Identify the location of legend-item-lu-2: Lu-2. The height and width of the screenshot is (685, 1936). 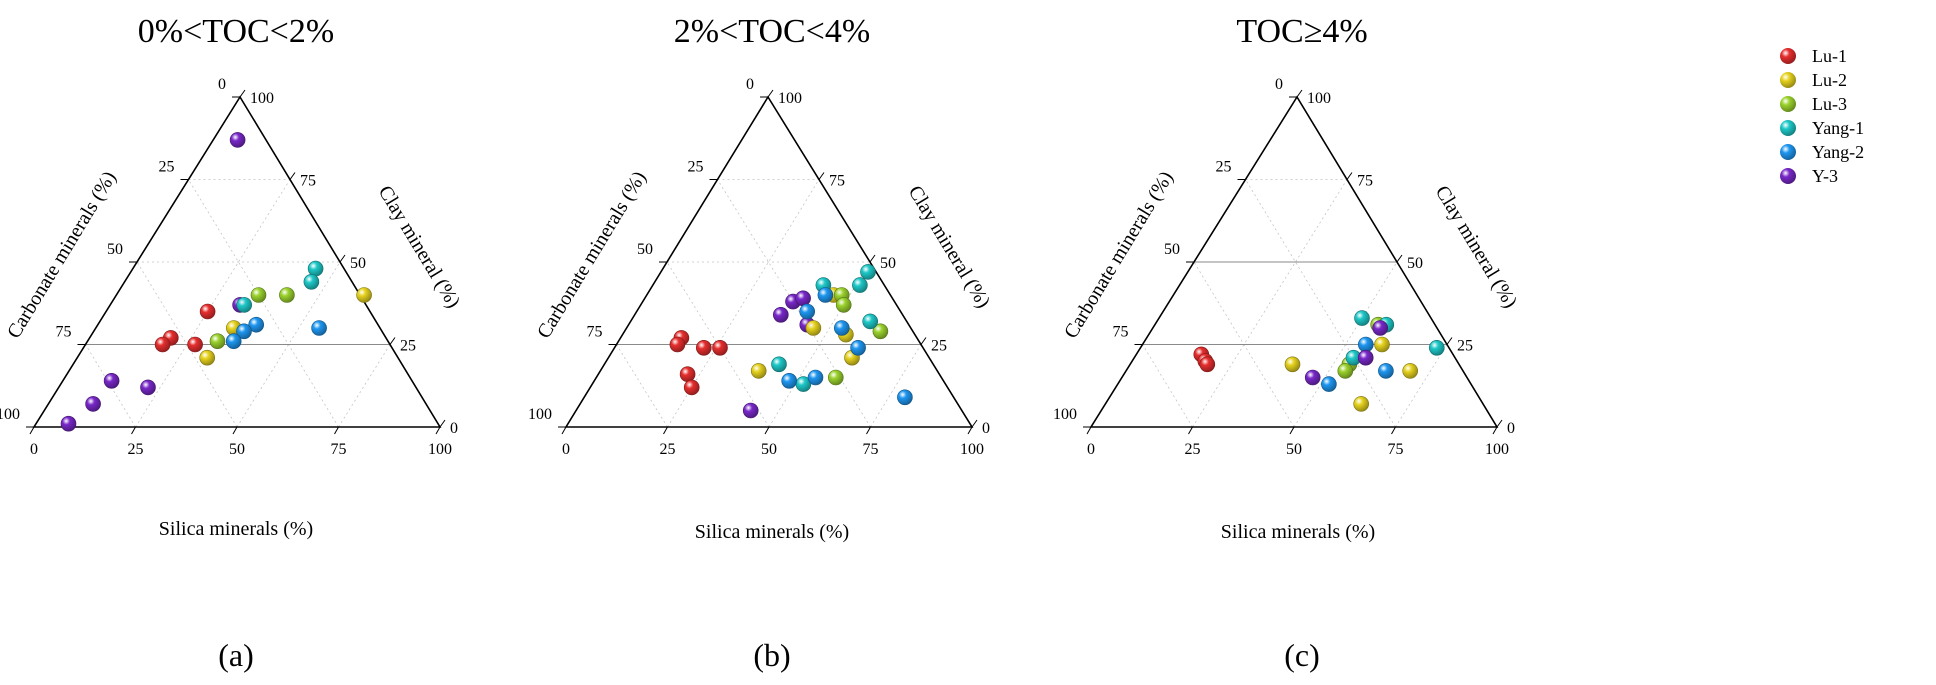
(1813, 80).